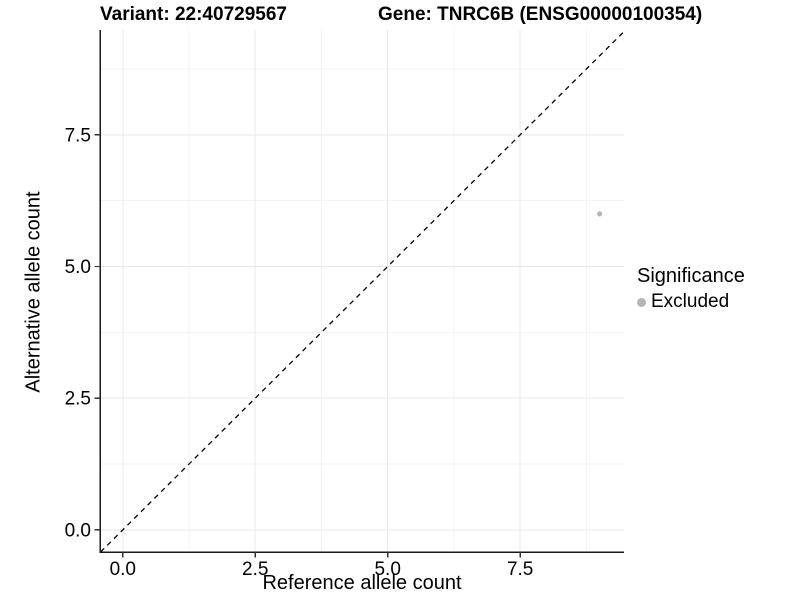 The image size is (800, 600). What do you see at coordinates (193, 14) in the screenshot?
I see `variant-title: Variant: 22:40729567` at bounding box center [193, 14].